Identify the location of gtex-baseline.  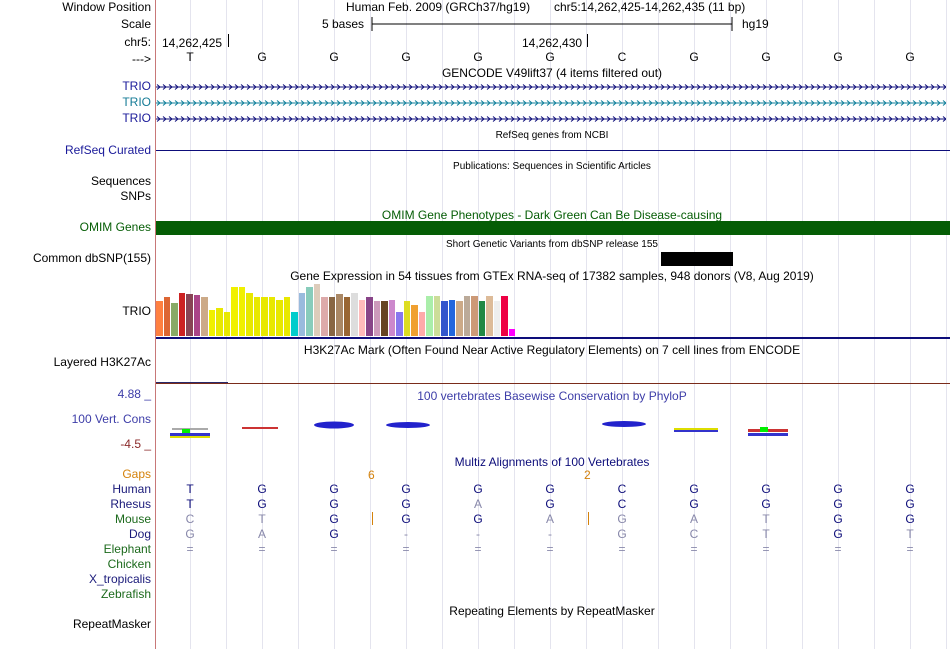
(553, 338).